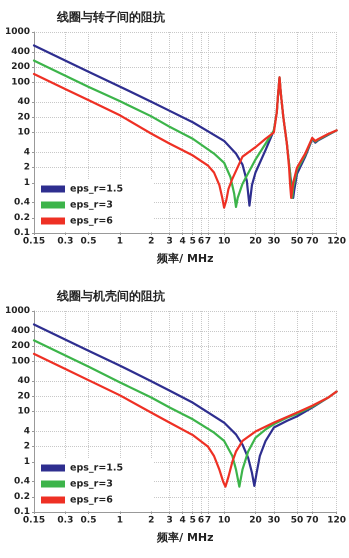 The width and height of the screenshot is (349, 558). Describe the element at coordinates (110, 296) in the screenshot. I see `chart-title: 线圈与机壳间的阻抗` at that location.